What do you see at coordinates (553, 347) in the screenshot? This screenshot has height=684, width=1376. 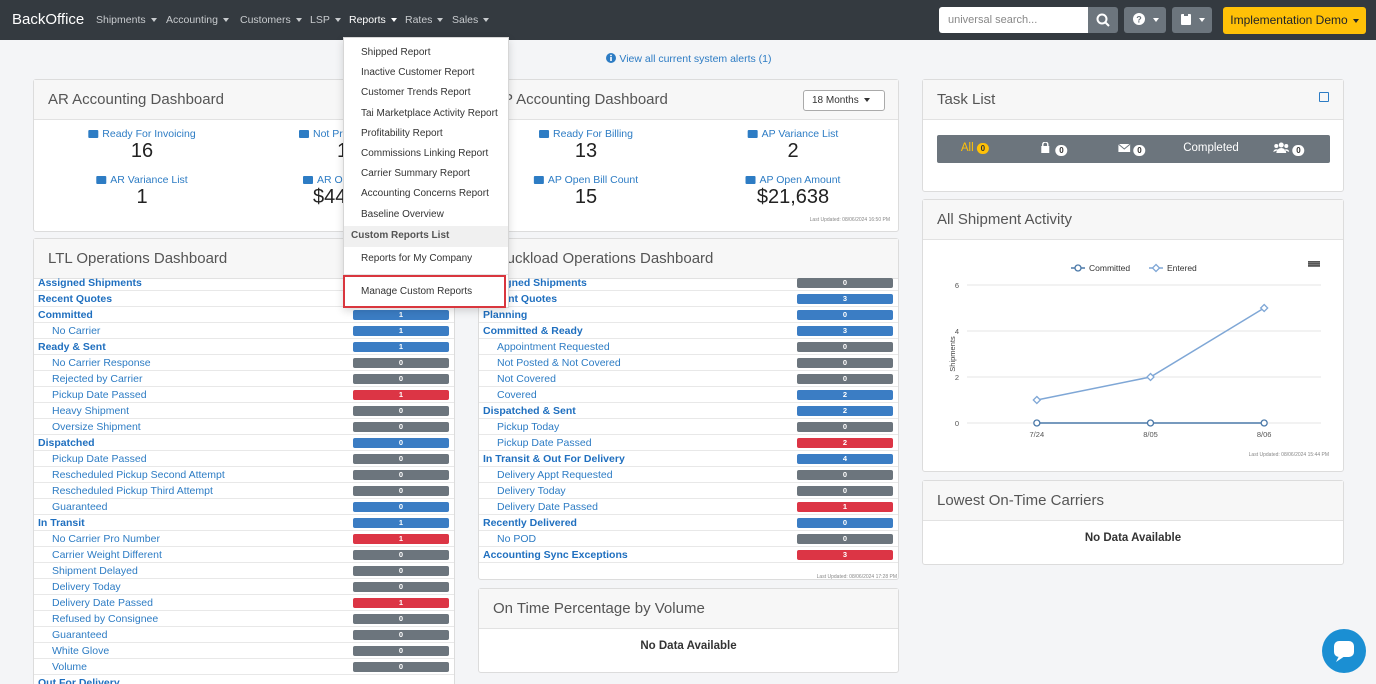 I see `row-label: Appointment Requested` at bounding box center [553, 347].